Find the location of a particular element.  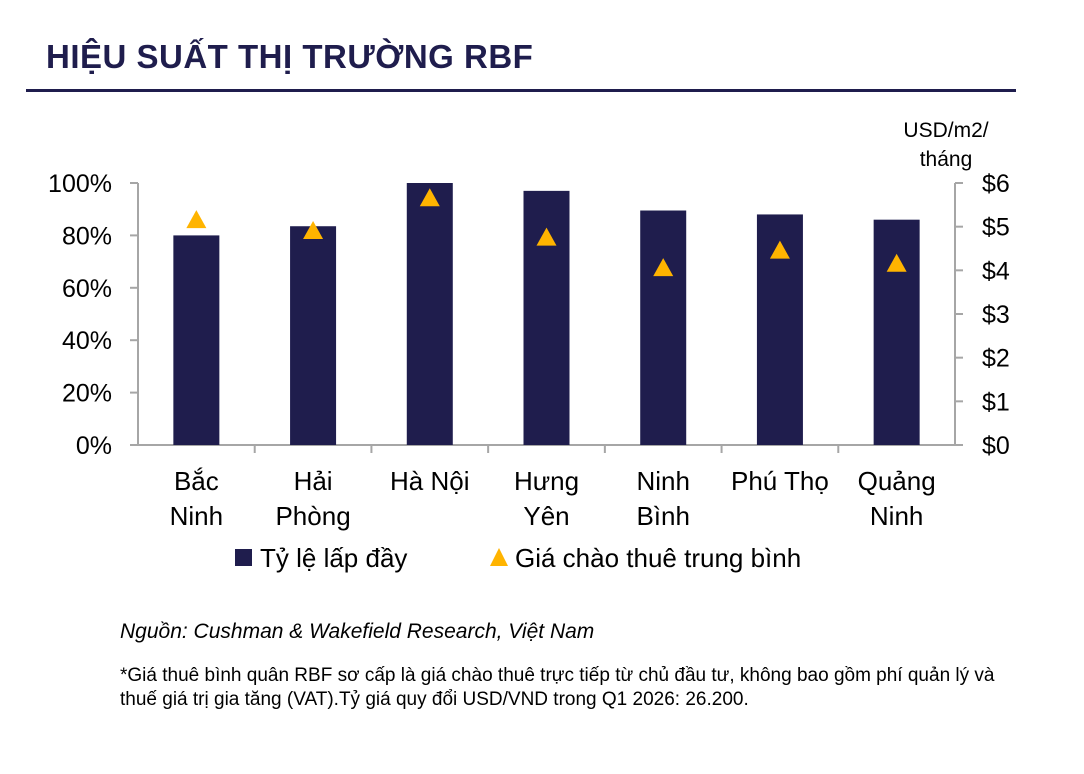

right-tick-label: $1 is located at coordinates (996, 402).